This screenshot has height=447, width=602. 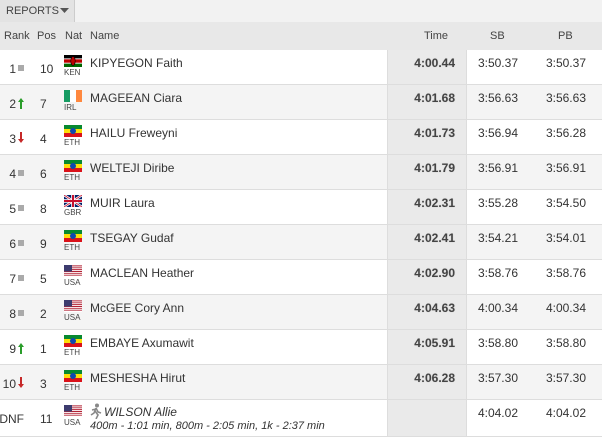 I want to click on position: 9, so click(x=43, y=244).